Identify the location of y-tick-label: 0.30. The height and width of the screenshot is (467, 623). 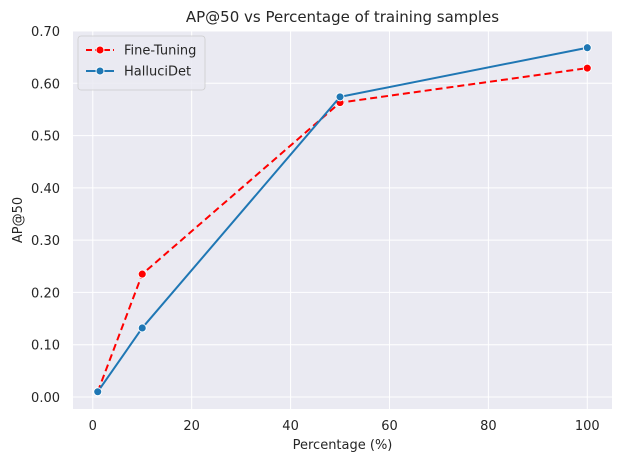
(45, 241).